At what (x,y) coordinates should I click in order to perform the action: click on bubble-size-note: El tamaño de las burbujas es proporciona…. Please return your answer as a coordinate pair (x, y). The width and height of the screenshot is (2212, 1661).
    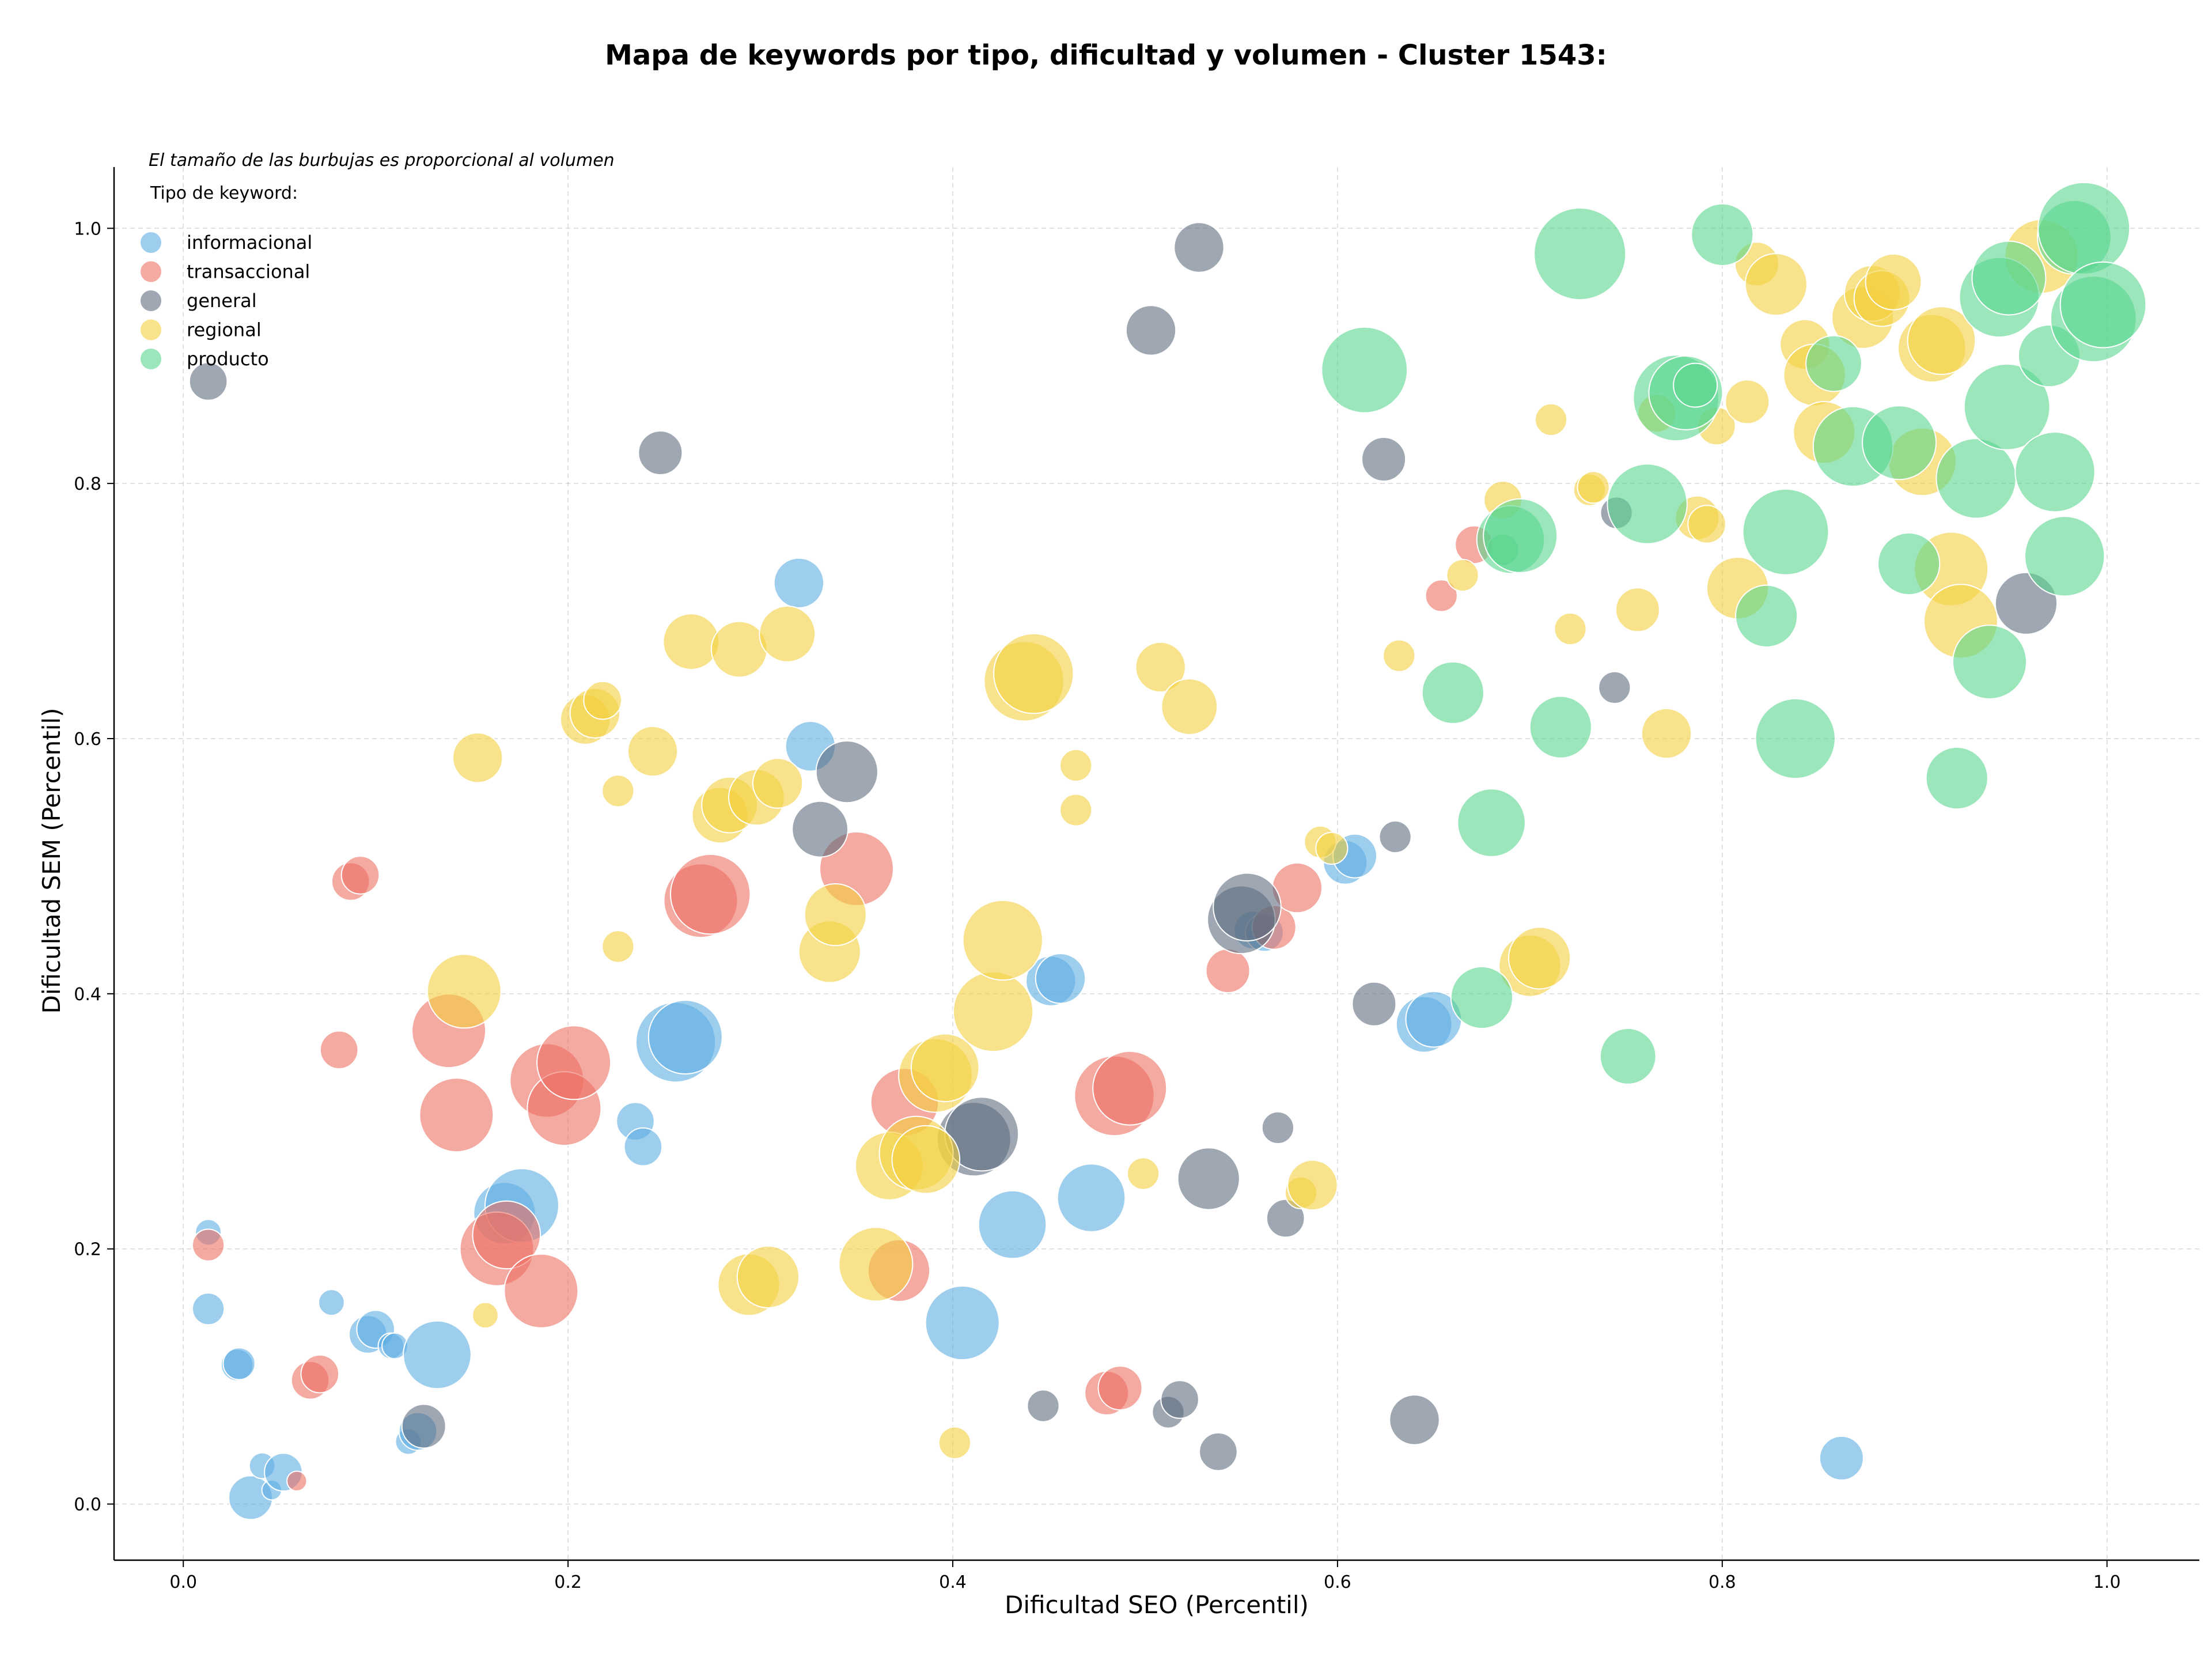
    Looking at the image, I should click on (382, 160).